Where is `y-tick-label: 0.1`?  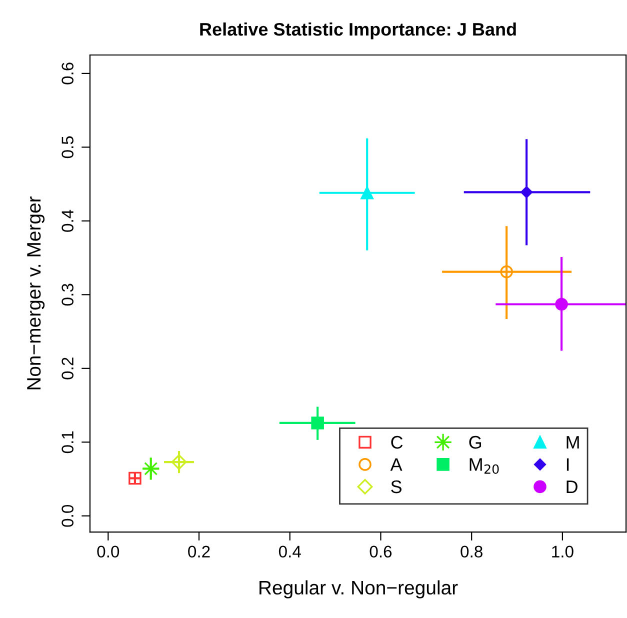 y-tick-label: 0.1 is located at coordinates (68, 442).